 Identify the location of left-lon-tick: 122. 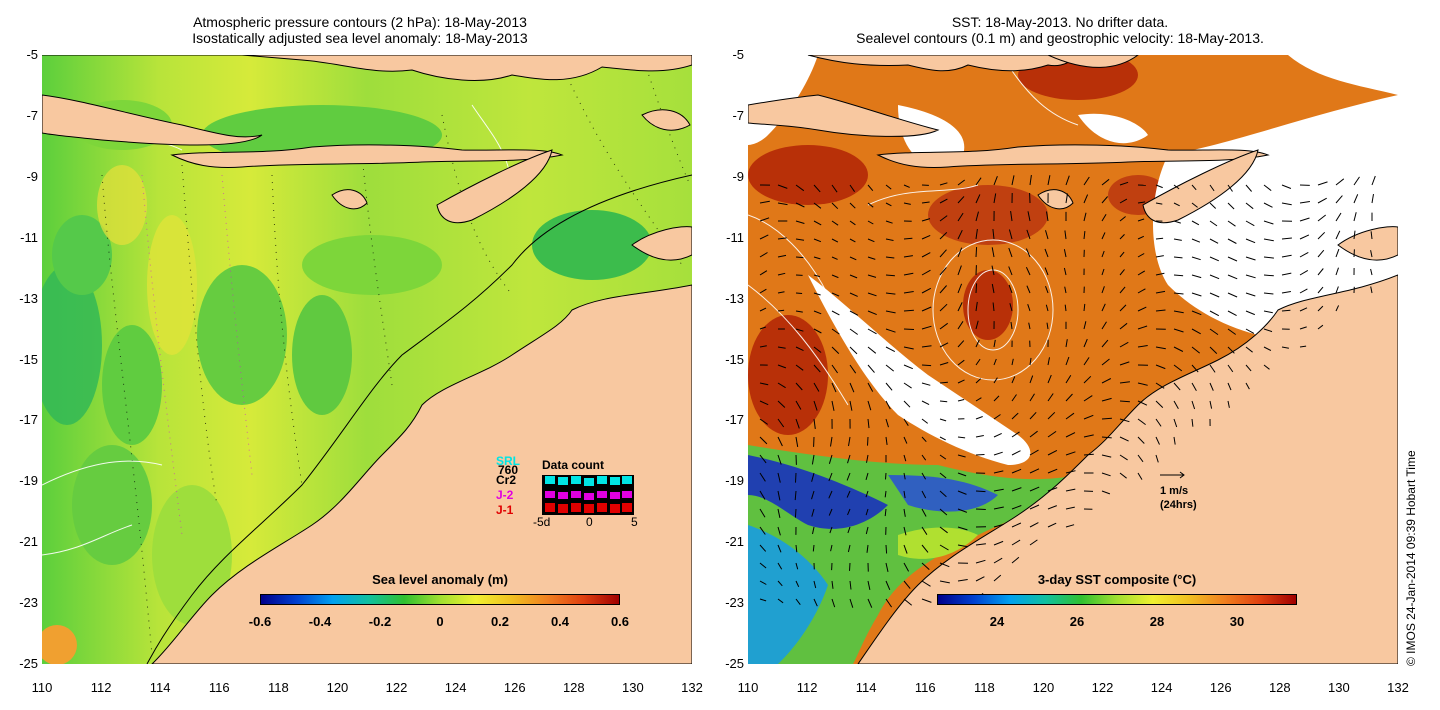
(396, 687).